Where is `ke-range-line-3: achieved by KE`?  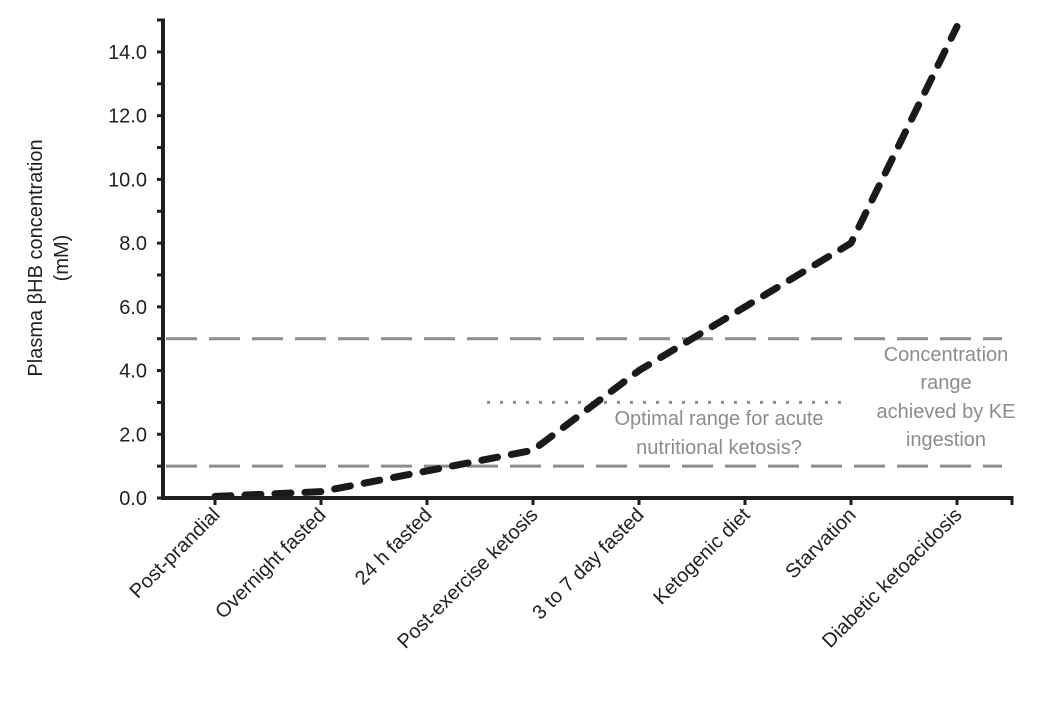
ke-range-line-3: achieved by KE is located at coordinates (946, 412).